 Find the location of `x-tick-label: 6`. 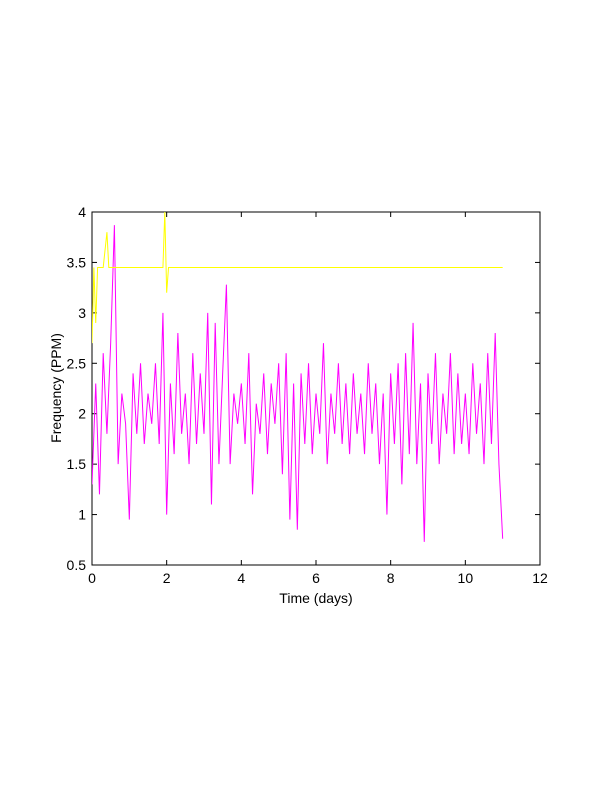

x-tick-label: 6 is located at coordinates (316, 578).